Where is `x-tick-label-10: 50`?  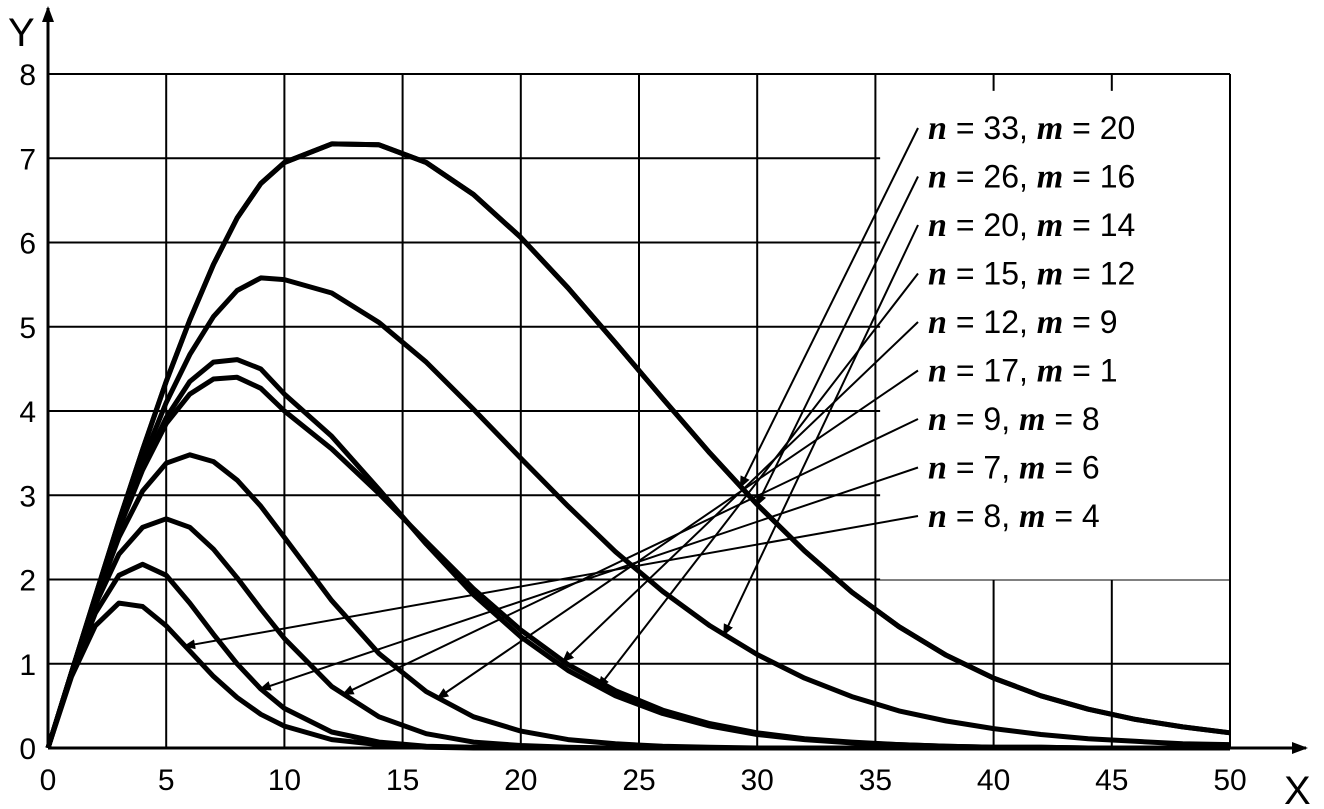 x-tick-label-10: 50 is located at coordinates (1229, 780).